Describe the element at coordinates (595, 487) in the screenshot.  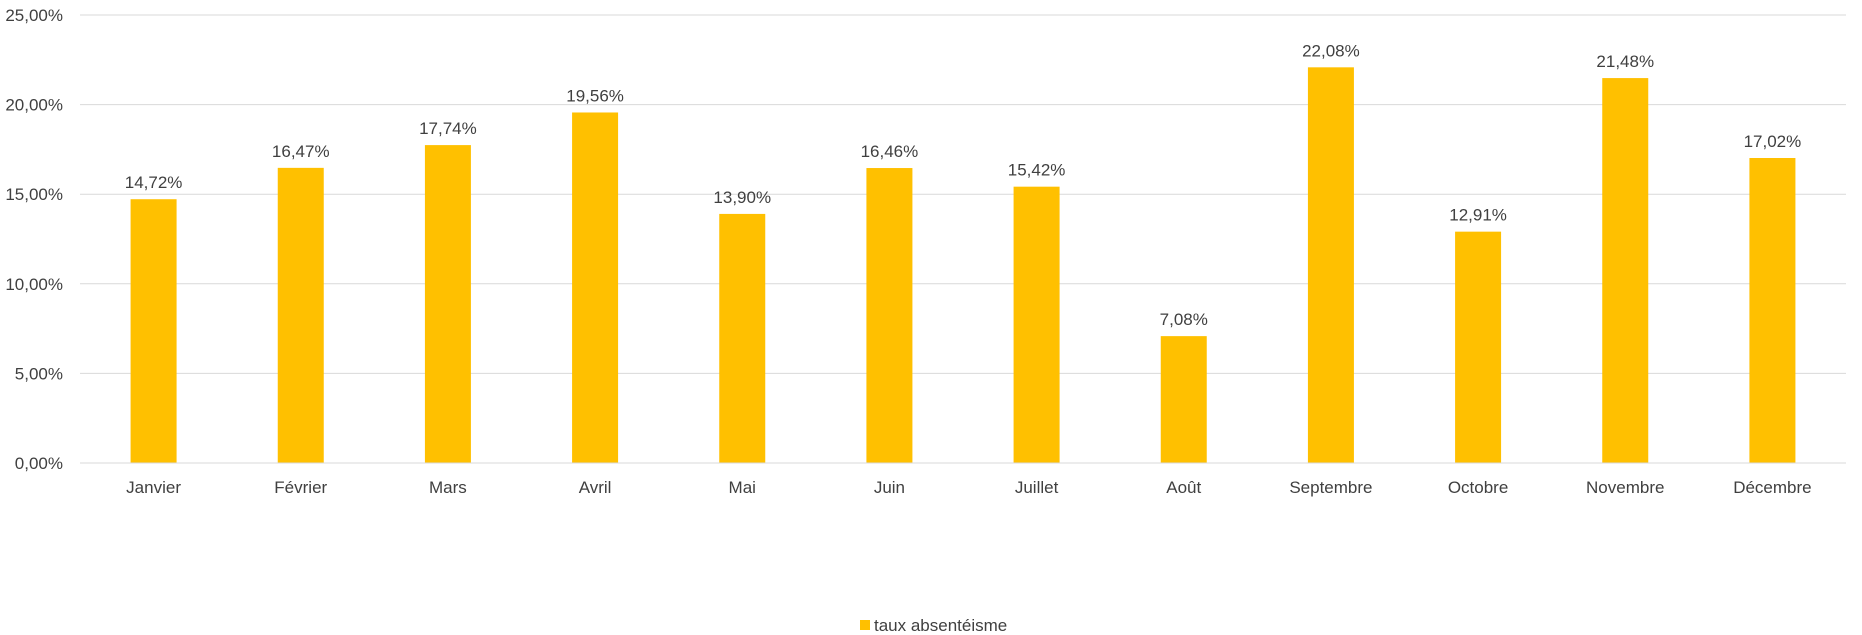
I see `category-label: Avril` at that location.